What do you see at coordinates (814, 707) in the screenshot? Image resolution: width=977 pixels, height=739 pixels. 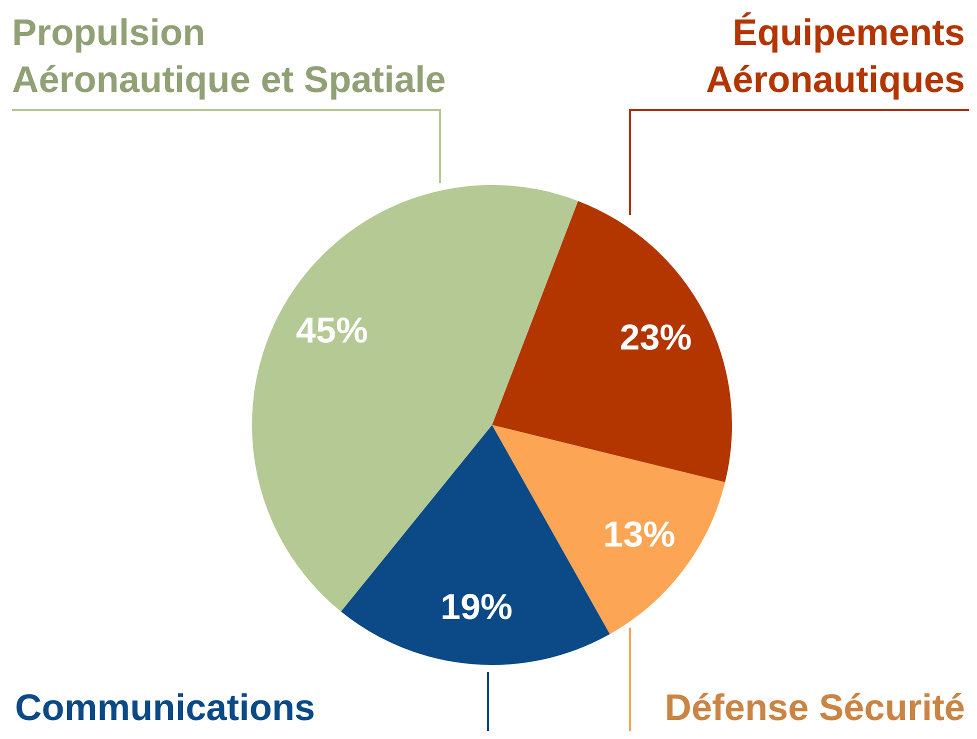 I see `slice-label: Défense Sécurité` at bounding box center [814, 707].